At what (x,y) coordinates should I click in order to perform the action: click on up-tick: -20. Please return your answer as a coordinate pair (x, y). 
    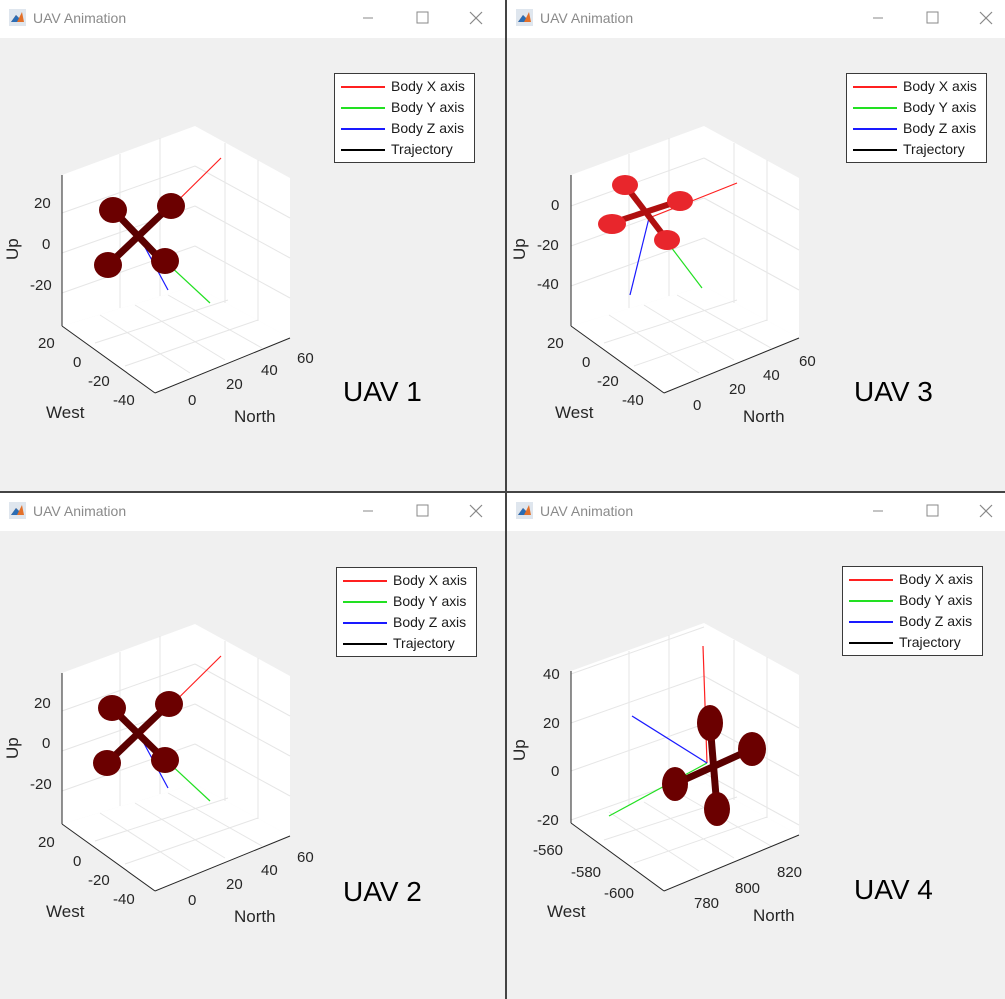
    Looking at the image, I should click on (41, 285).